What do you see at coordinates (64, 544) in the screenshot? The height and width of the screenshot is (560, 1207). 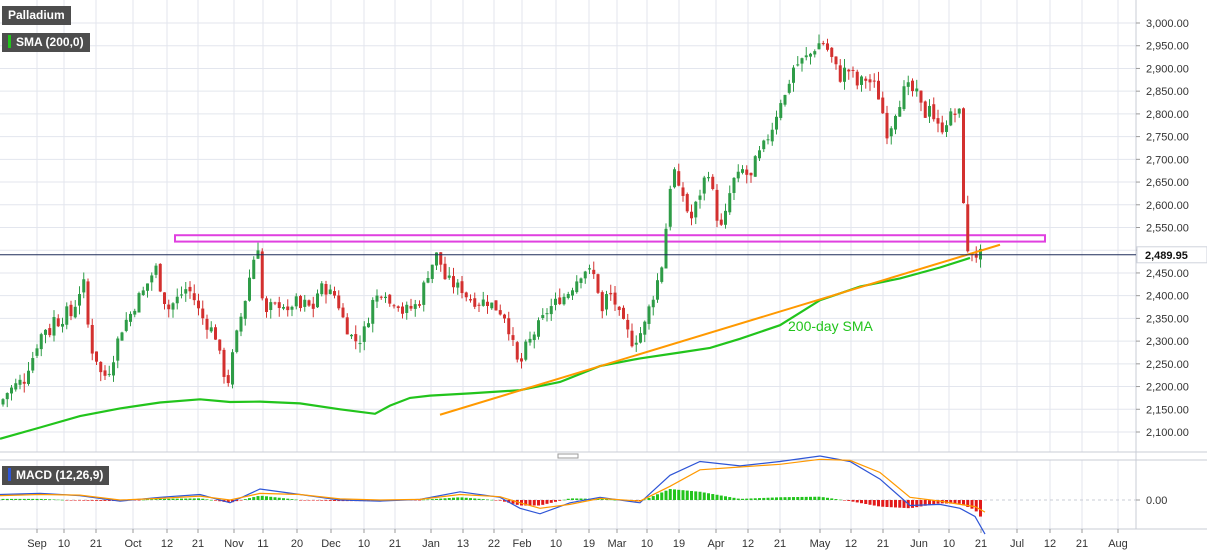 I see `x-tick-label: 10` at bounding box center [64, 544].